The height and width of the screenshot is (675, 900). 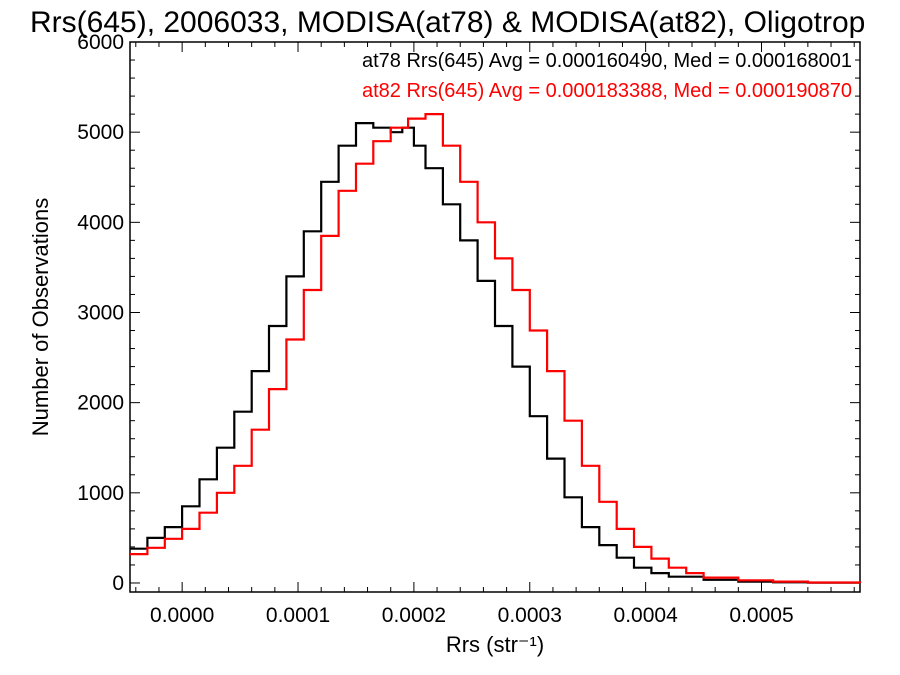 What do you see at coordinates (472, 615) in the screenshot?
I see `x-tick-labels: 0.0000 0.0001 0.0002 0.0003 0.0004 0.0005` at bounding box center [472, 615].